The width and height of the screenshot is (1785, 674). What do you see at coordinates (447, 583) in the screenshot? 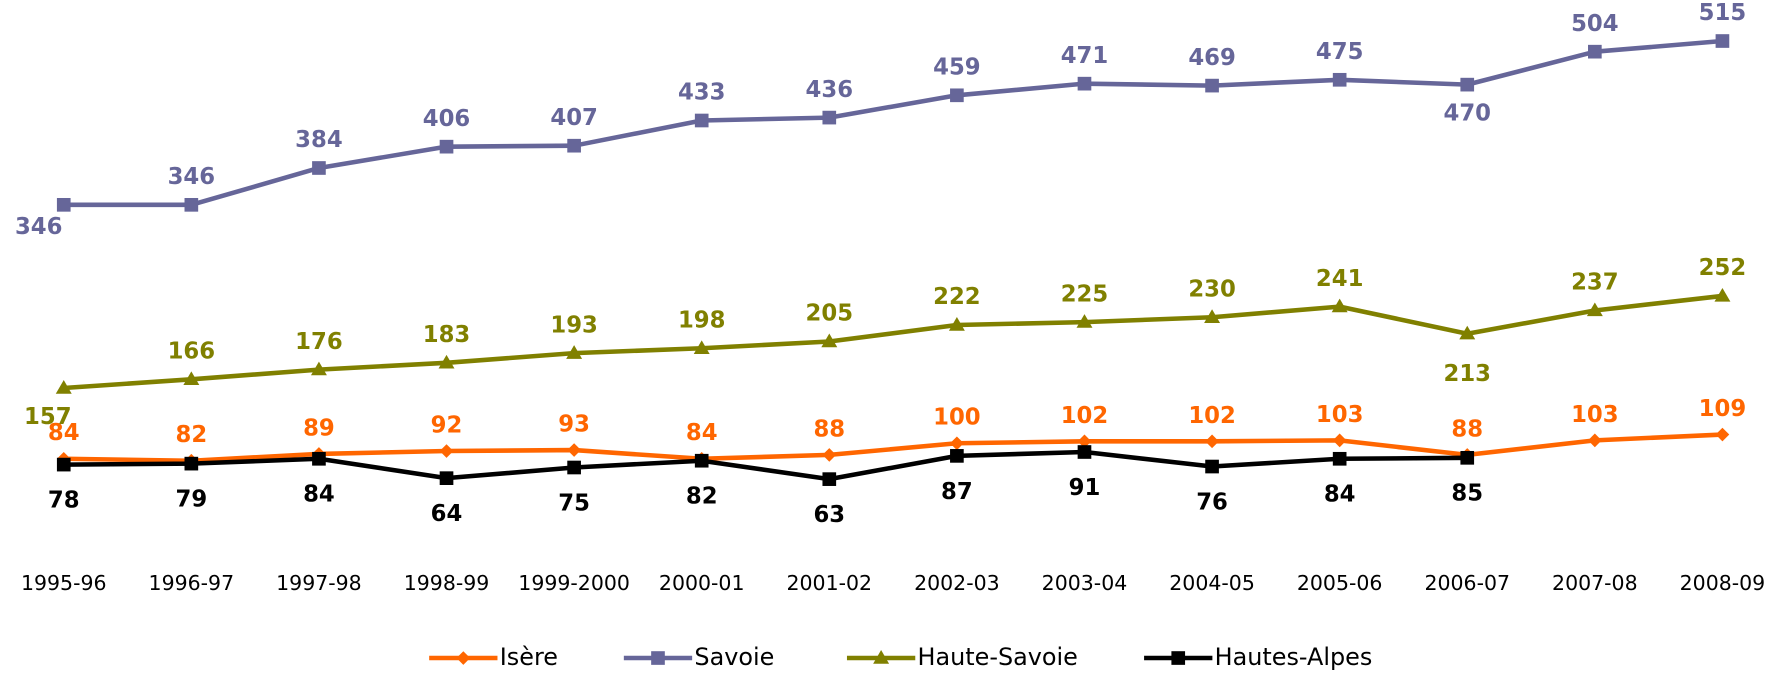
I see `x-tick-label: 1998-99` at bounding box center [447, 583].